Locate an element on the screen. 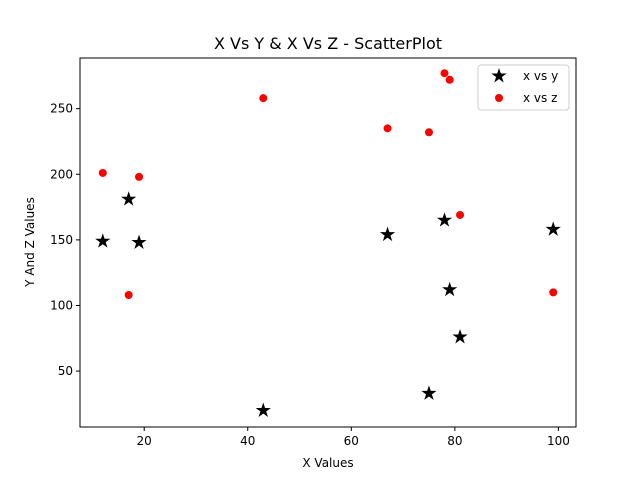 The width and height of the screenshot is (640, 485). y-axis-label: Y And Z Values is located at coordinates (30, 242).